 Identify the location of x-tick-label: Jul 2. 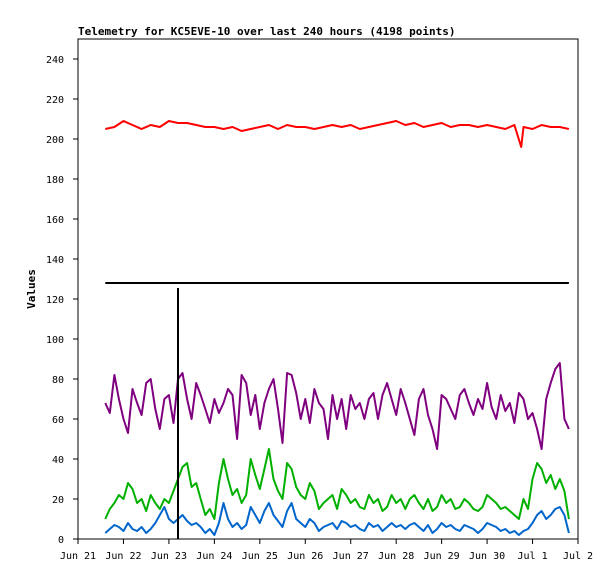
(578, 556).